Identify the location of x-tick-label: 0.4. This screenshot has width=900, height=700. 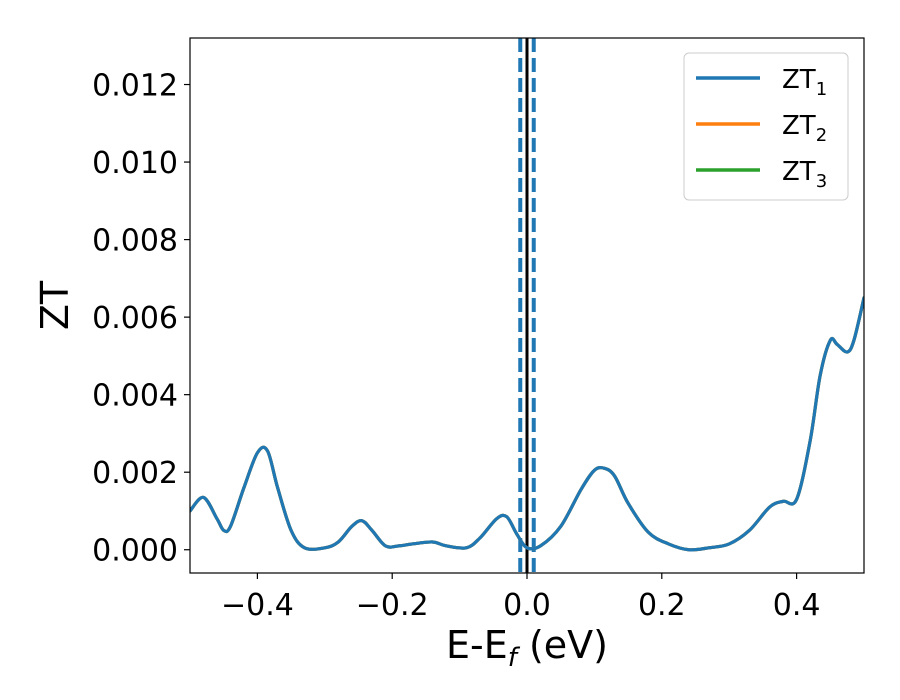
(797, 605).